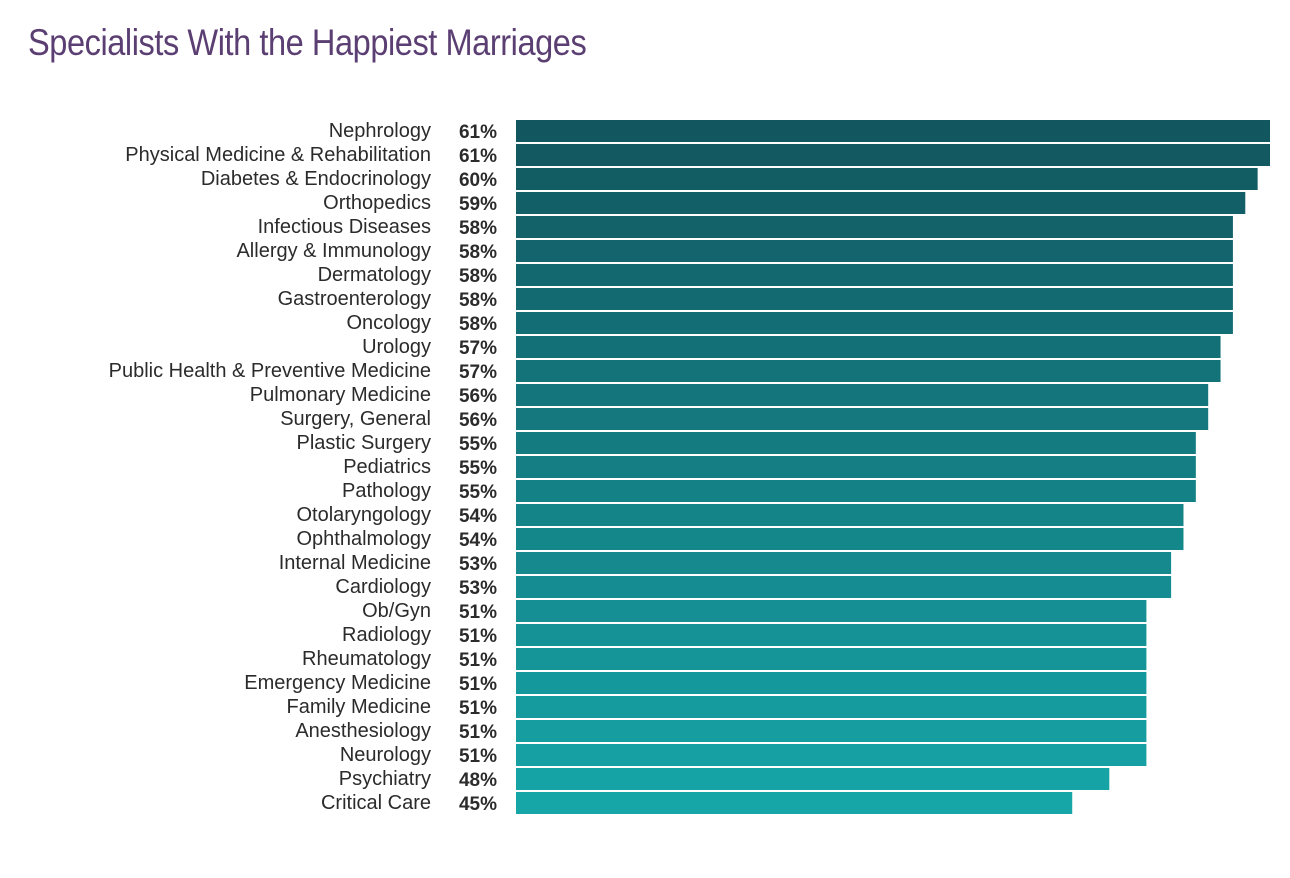 The width and height of the screenshot is (1290, 878). What do you see at coordinates (386, 635) in the screenshot?
I see `category-label: Radiology` at bounding box center [386, 635].